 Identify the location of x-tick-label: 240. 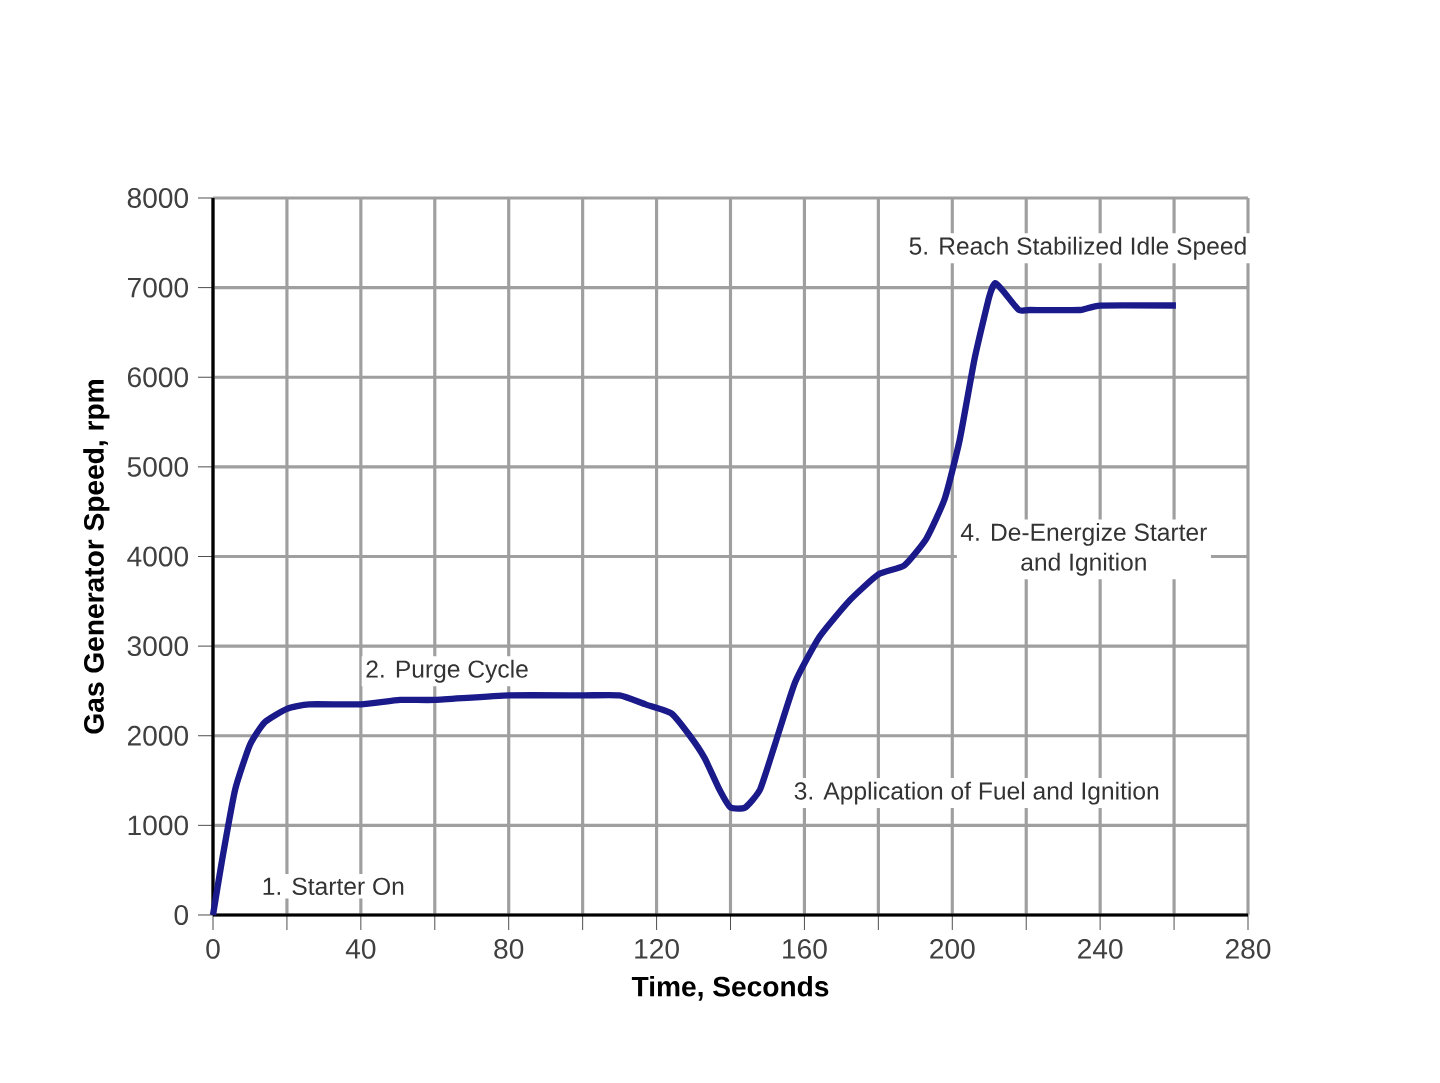
(1100, 948).